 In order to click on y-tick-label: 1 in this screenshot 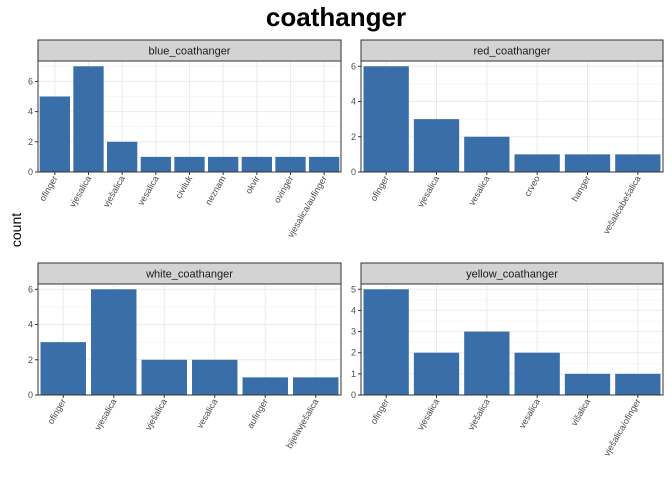, I will do `click(353, 374)`.